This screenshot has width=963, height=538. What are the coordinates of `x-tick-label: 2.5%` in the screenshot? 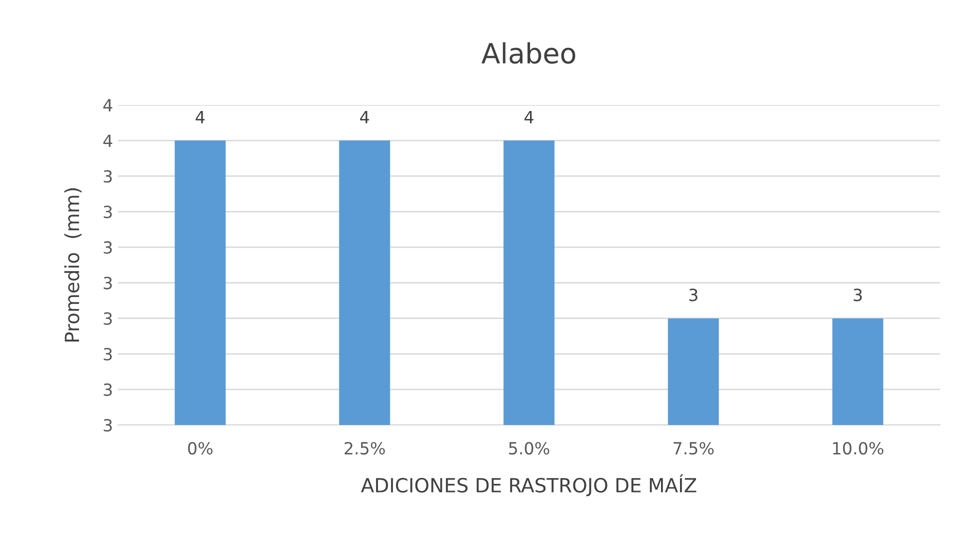 It's located at (364, 448).